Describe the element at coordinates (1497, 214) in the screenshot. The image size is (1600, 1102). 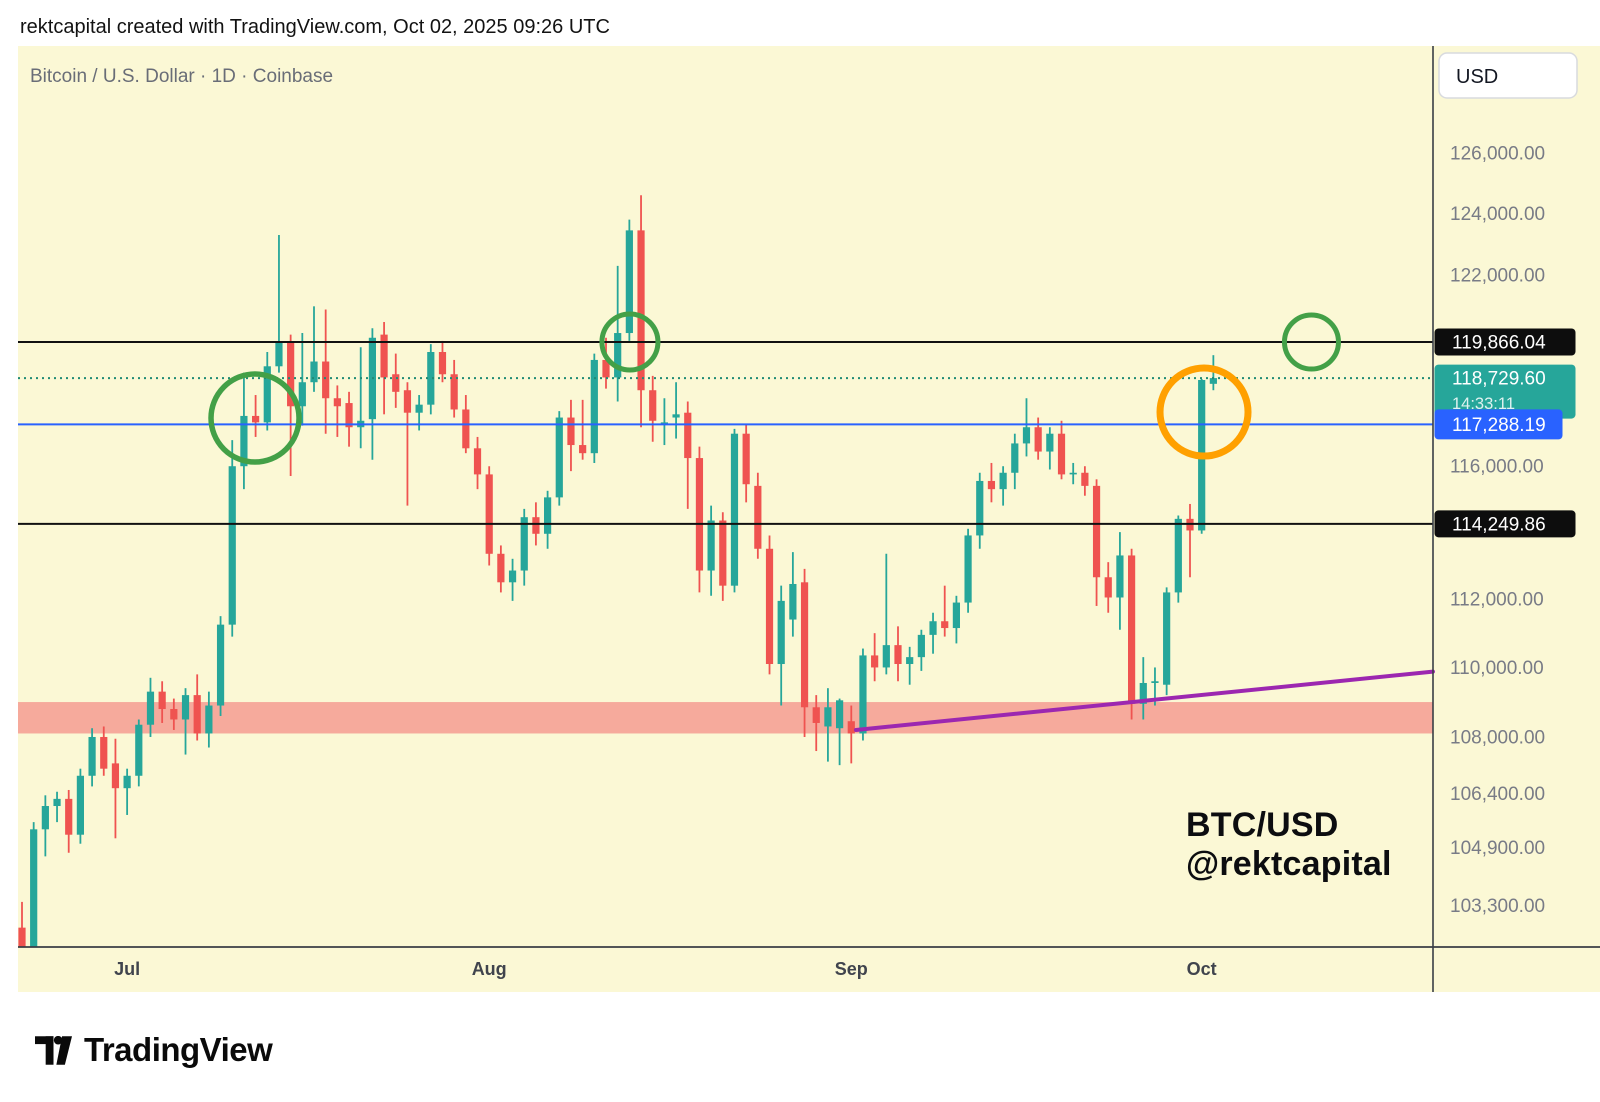
I see `price-tick-label: 124,000.00` at that location.